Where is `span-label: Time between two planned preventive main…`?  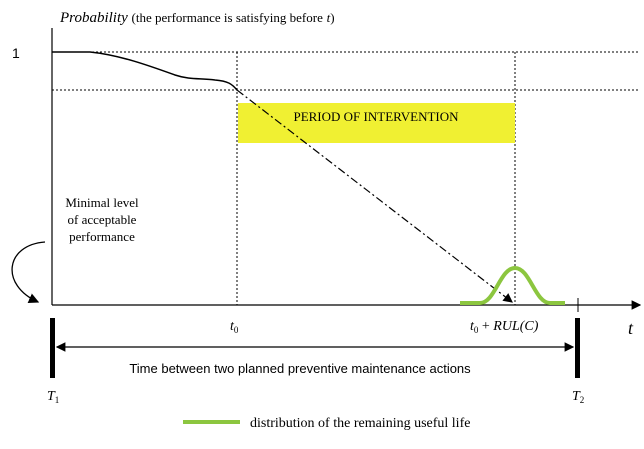
span-label: Time between two planned preventive main… is located at coordinates (300, 368).